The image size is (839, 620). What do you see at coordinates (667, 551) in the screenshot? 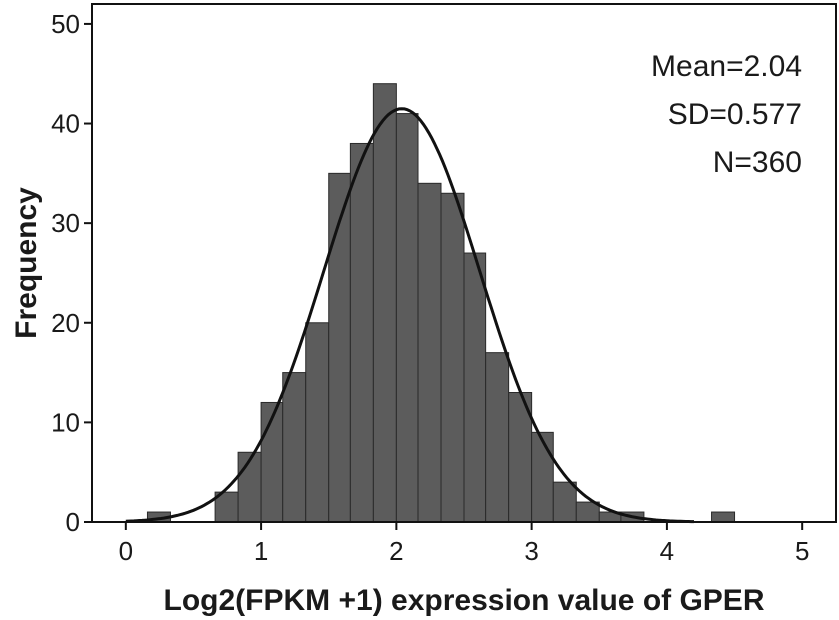
I see `x-tick-label: 4` at bounding box center [667, 551].